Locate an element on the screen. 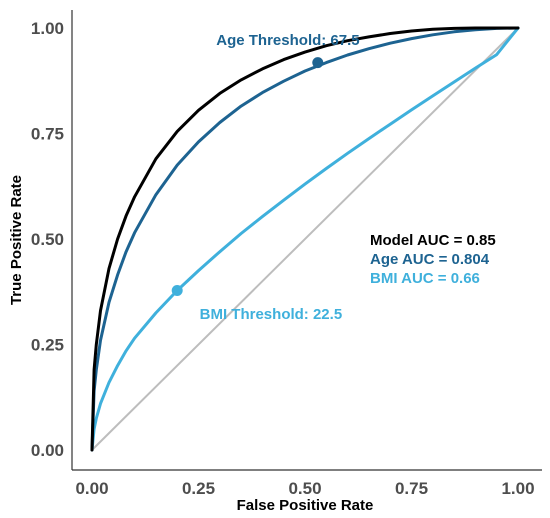 The height and width of the screenshot is (518, 550). x-tick-label: 0.75 is located at coordinates (411, 488).